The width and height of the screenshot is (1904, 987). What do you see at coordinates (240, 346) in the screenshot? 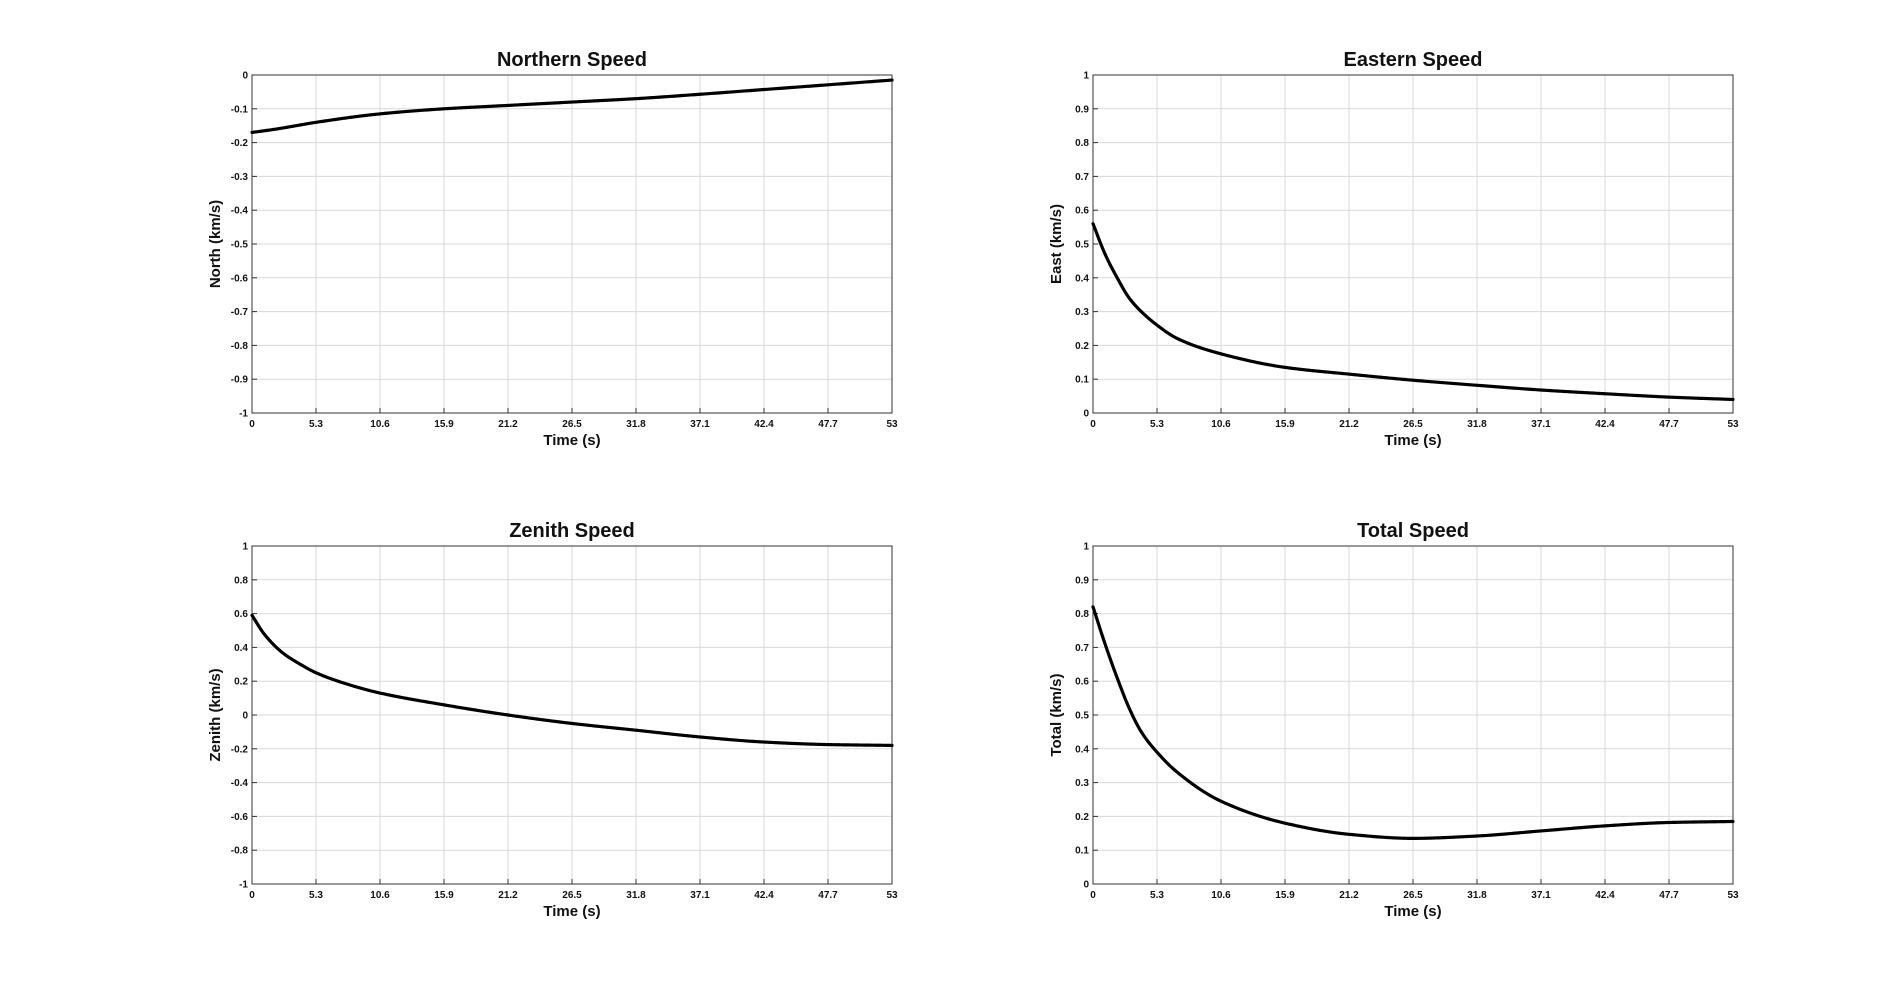
I see `y-tick-label: -0.8` at bounding box center [240, 346].